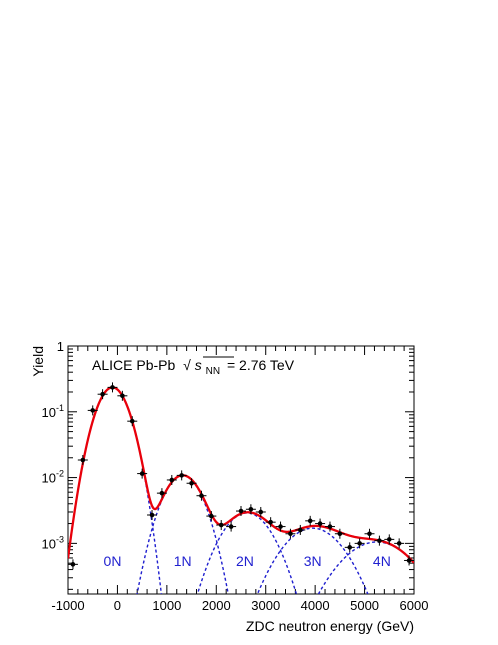 This screenshot has width=498, height=645. I want to click on peak-label: 3N, so click(313, 561).